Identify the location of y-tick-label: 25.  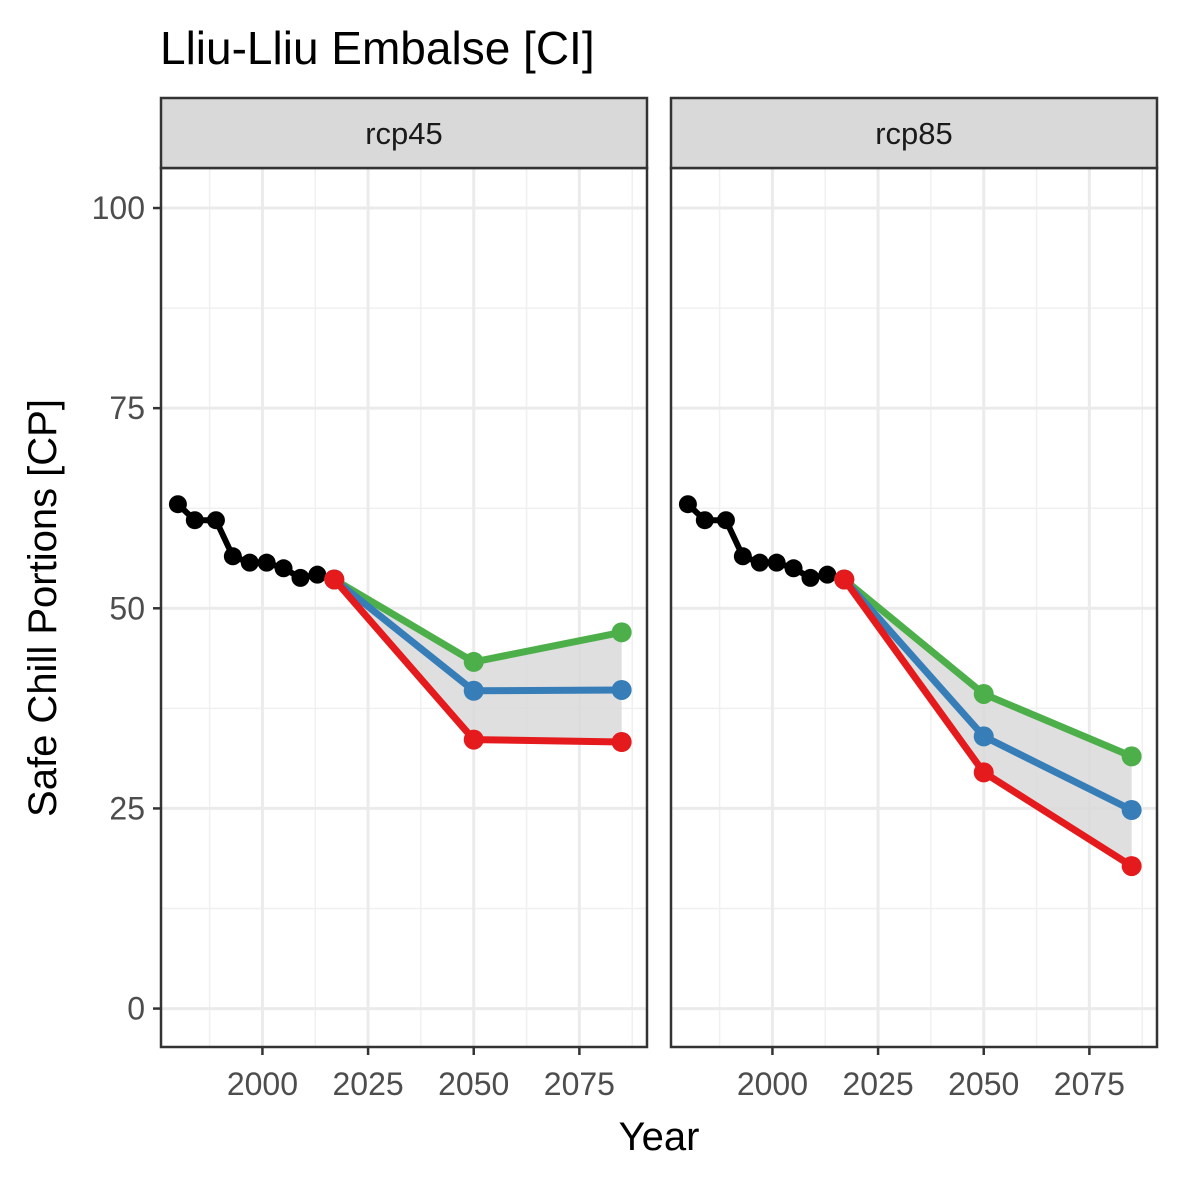
(127, 808).